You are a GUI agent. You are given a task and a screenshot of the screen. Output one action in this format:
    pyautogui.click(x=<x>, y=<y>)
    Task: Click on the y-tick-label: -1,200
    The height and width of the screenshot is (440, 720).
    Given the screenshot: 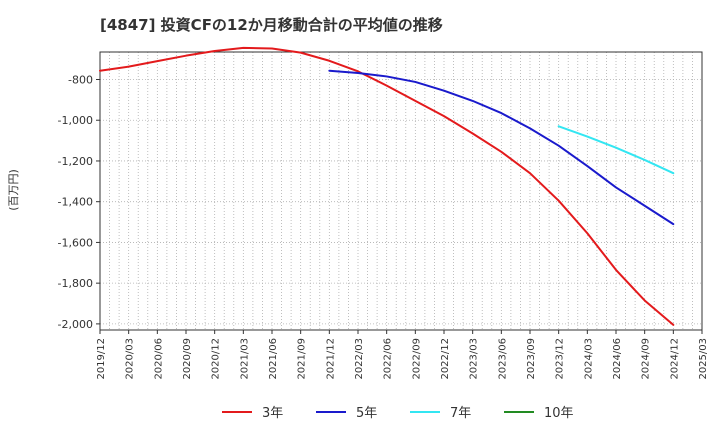 What is the action you would take?
    pyautogui.click(x=75, y=161)
    